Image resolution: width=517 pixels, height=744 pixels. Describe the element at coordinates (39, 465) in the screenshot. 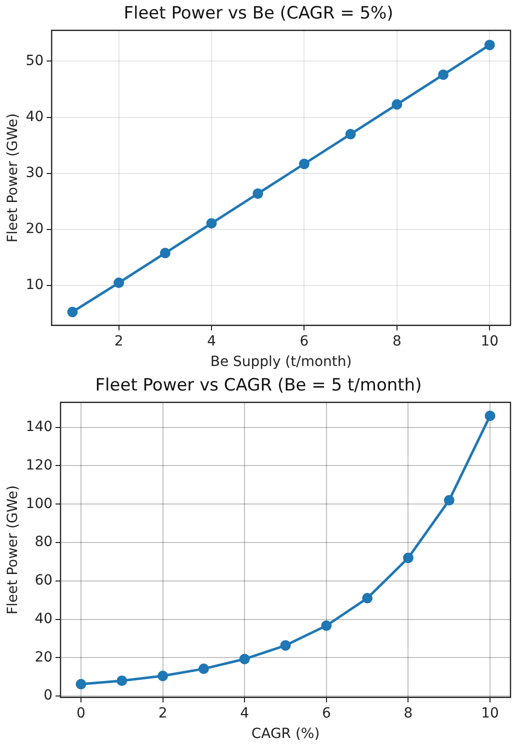

I see `y-tick-label: 120` at that location.